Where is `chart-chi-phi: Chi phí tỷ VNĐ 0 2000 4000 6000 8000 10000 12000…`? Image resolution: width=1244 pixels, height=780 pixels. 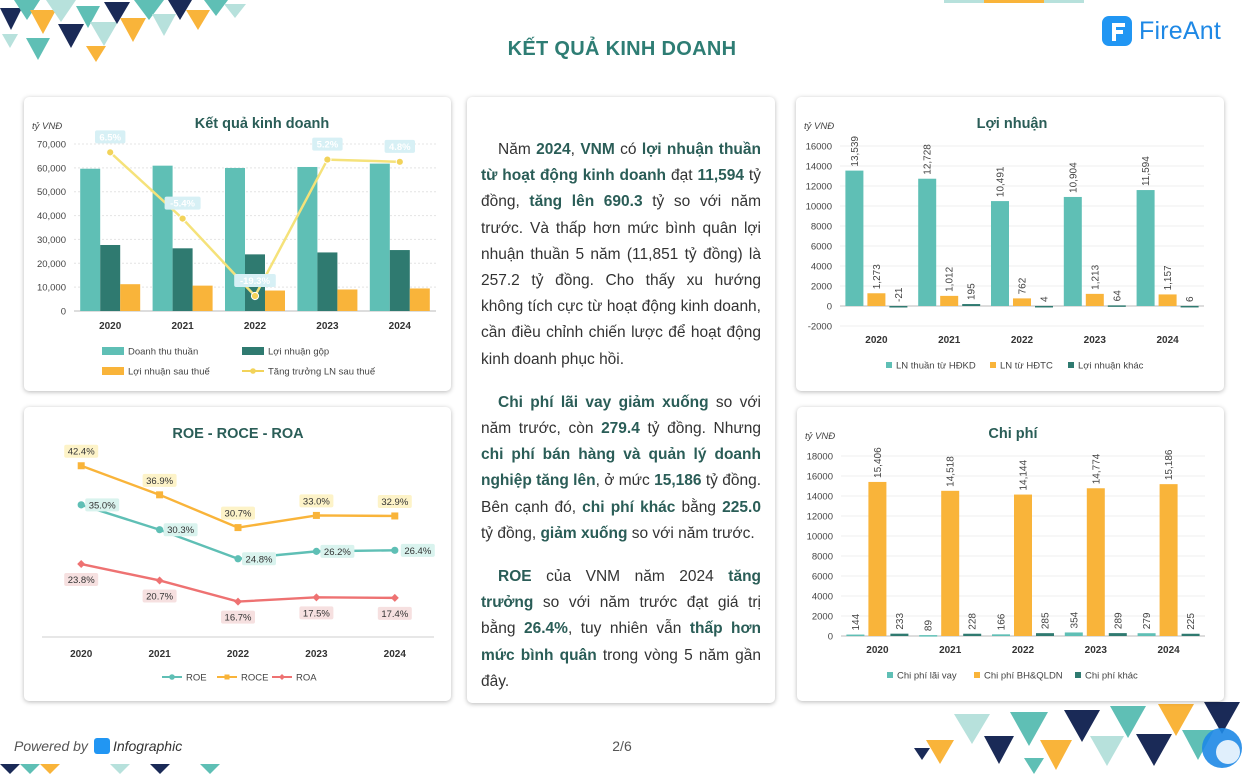
chart-chi-phi: Chi phí tỷ VNĐ 0 2000 4000 6000 8000 10000 12000… is located at coordinates (1005, 554).